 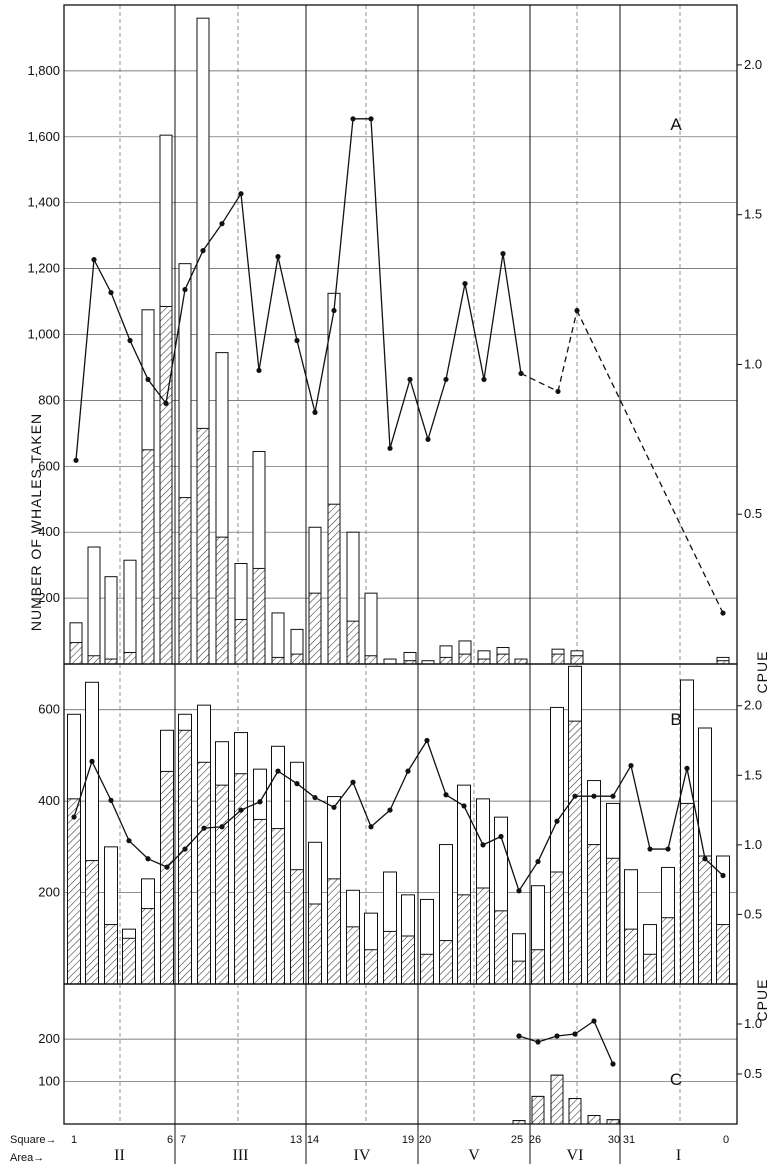 What do you see at coordinates (170, 1140) in the screenshot?
I see `square-tick-label: 6` at bounding box center [170, 1140].